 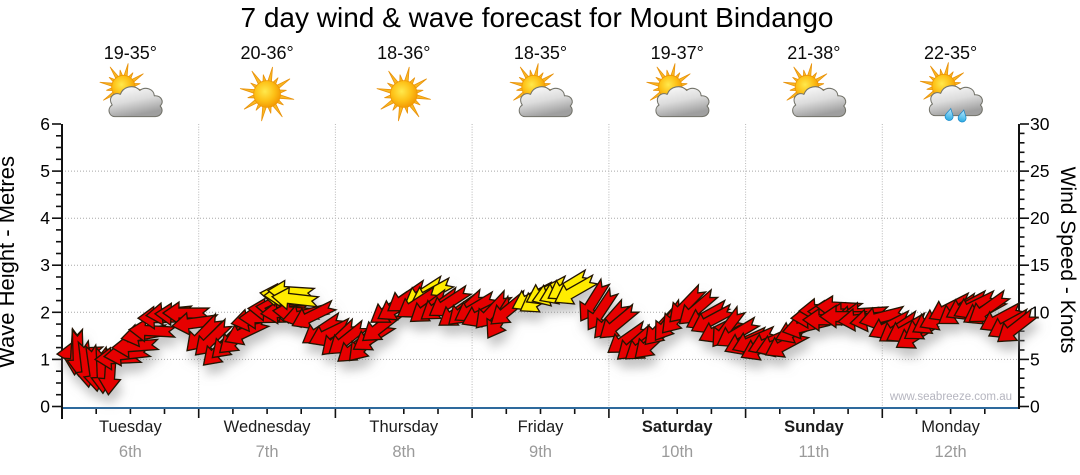 What do you see at coordinates (45, 218) in the screenshot?
I see `svg-text: 4` at bounding box center [45, 218].